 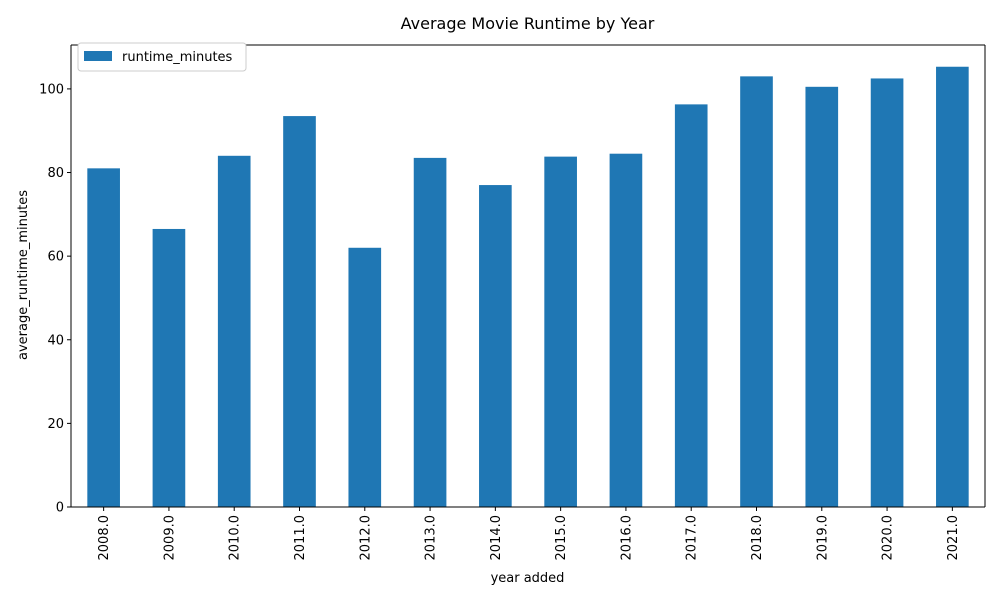 I want to click on y-tick-label: 100, so click(x=51, y=89).